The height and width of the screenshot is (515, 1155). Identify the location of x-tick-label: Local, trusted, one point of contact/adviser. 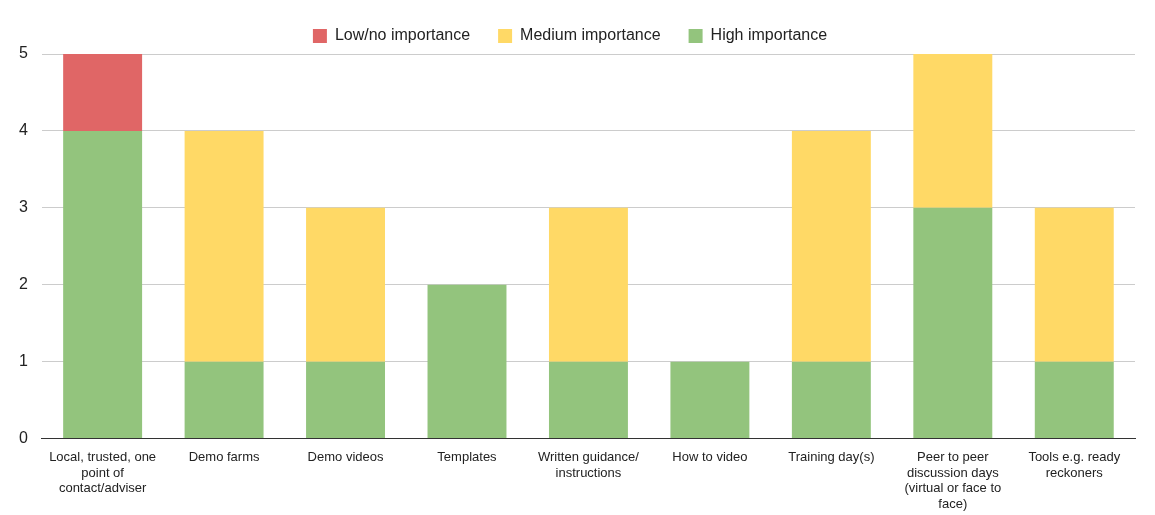
(103, 472).